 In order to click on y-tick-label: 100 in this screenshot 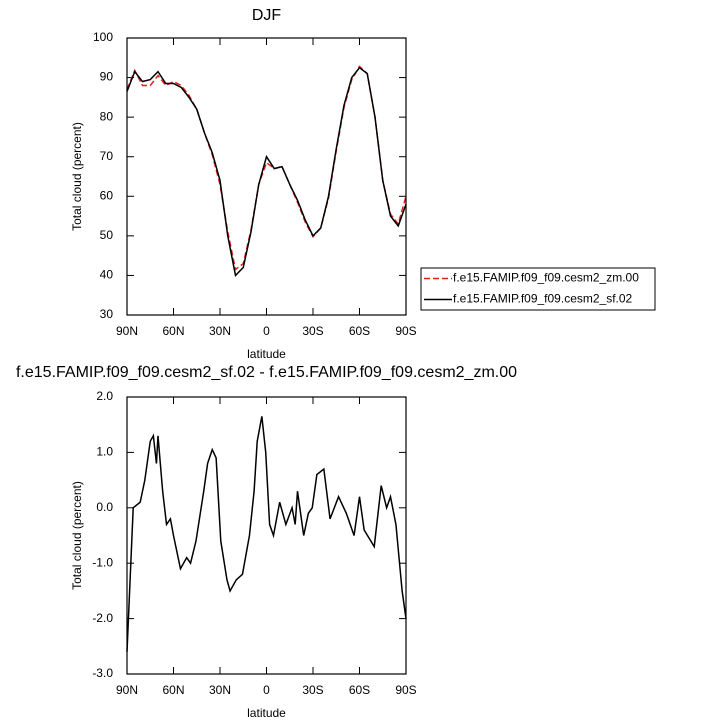, I will do `click(103, 37)`.